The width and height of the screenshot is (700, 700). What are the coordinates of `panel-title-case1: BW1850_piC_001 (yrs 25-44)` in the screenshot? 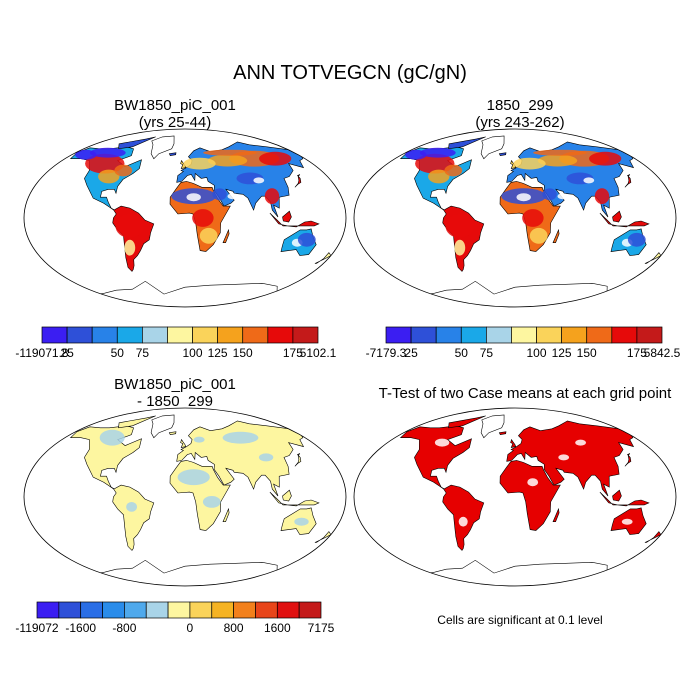 It's located at (175, 114).